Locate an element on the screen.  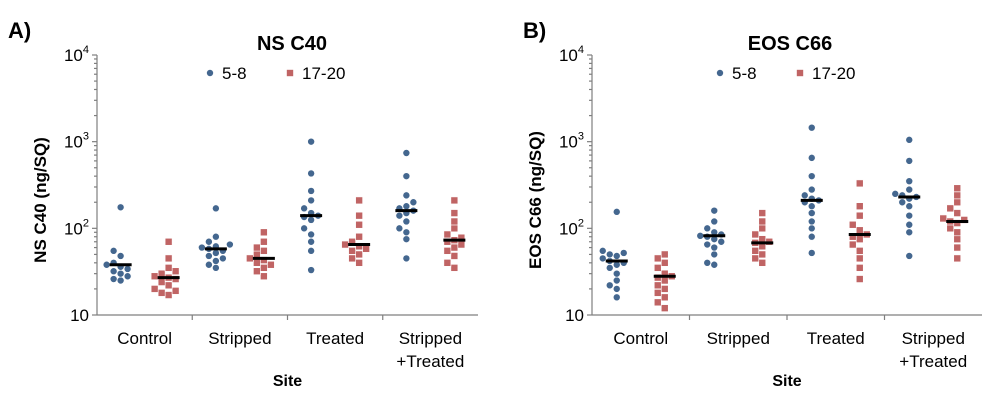
y-axis-label: EOS C66 (ng/SQ) is located at coordinates (535, 200).